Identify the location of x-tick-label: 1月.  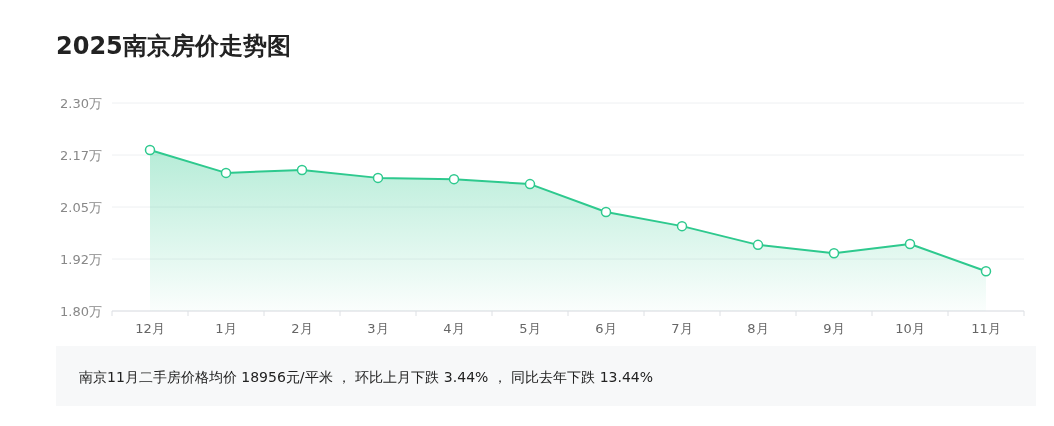
(226, 328).